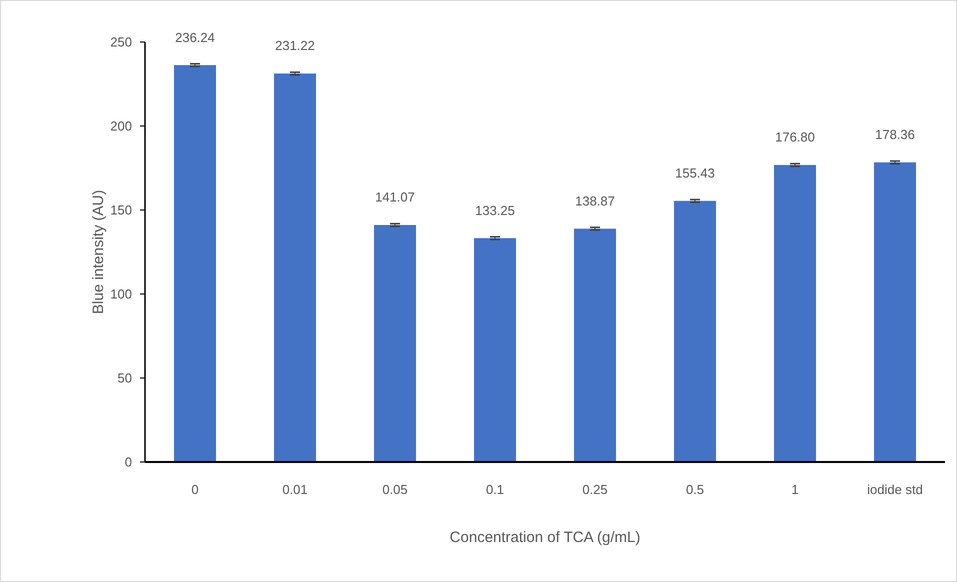 This screenshot has height=582, width=957. Describe the element at coordinates (595, 200) in the screenshot. I see `data-label: 138.87` at that location.